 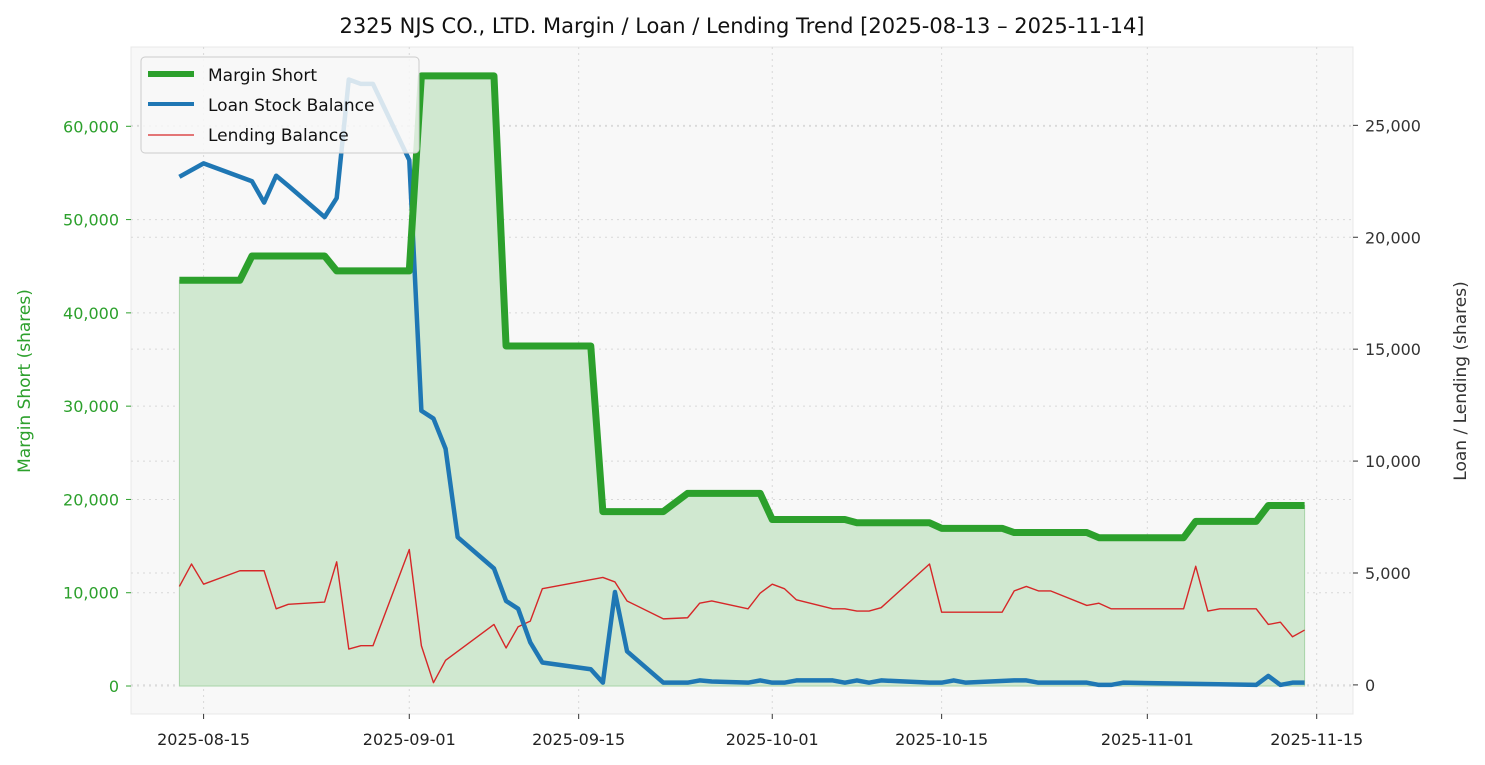 I want to click on x-tick-label: 2025-10-01, so click(x=772, y=739).